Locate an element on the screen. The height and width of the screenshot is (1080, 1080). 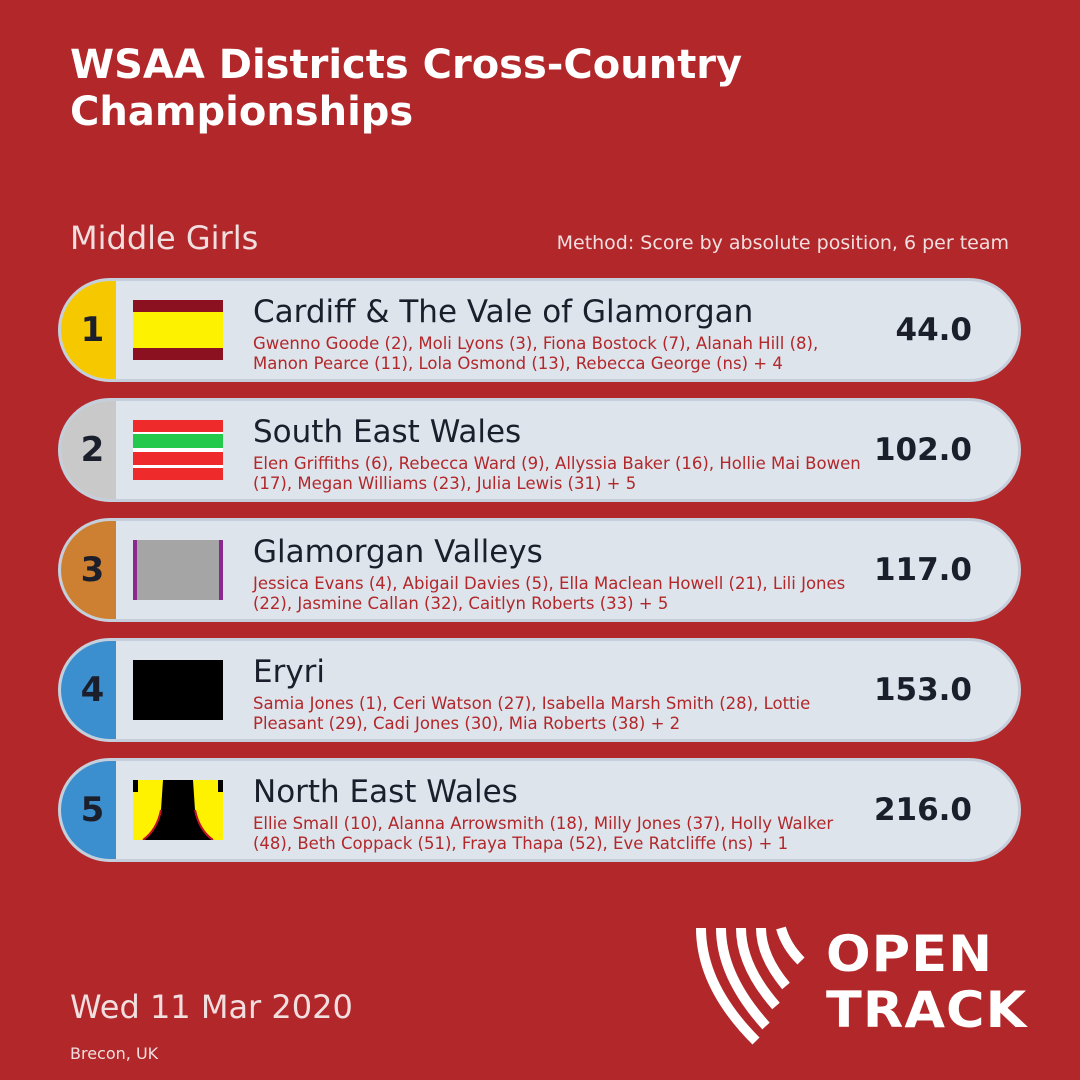
team-score: 153.0 is located at coordinates (922, 690).